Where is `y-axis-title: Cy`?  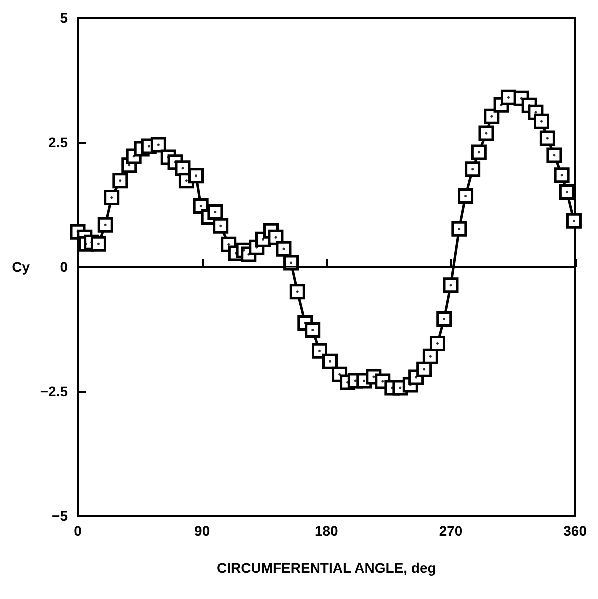 y-axis-title: Cy is located at coordinates (21, 267).